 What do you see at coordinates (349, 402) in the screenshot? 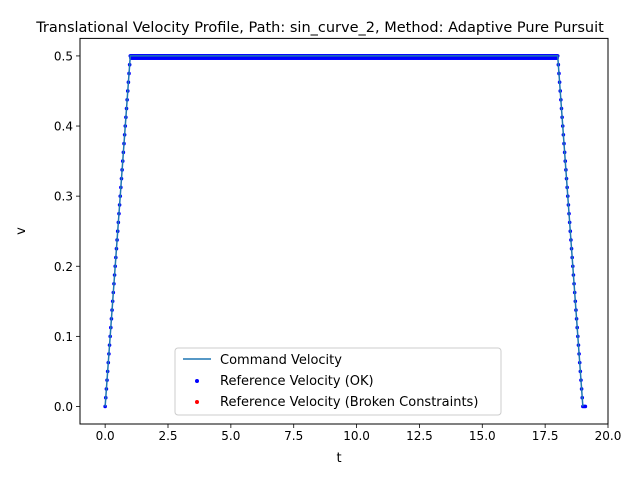
I see `legend-label-reference-broken: Reference Velocity (Broken Constraints)` at bounding box center [349, 402].